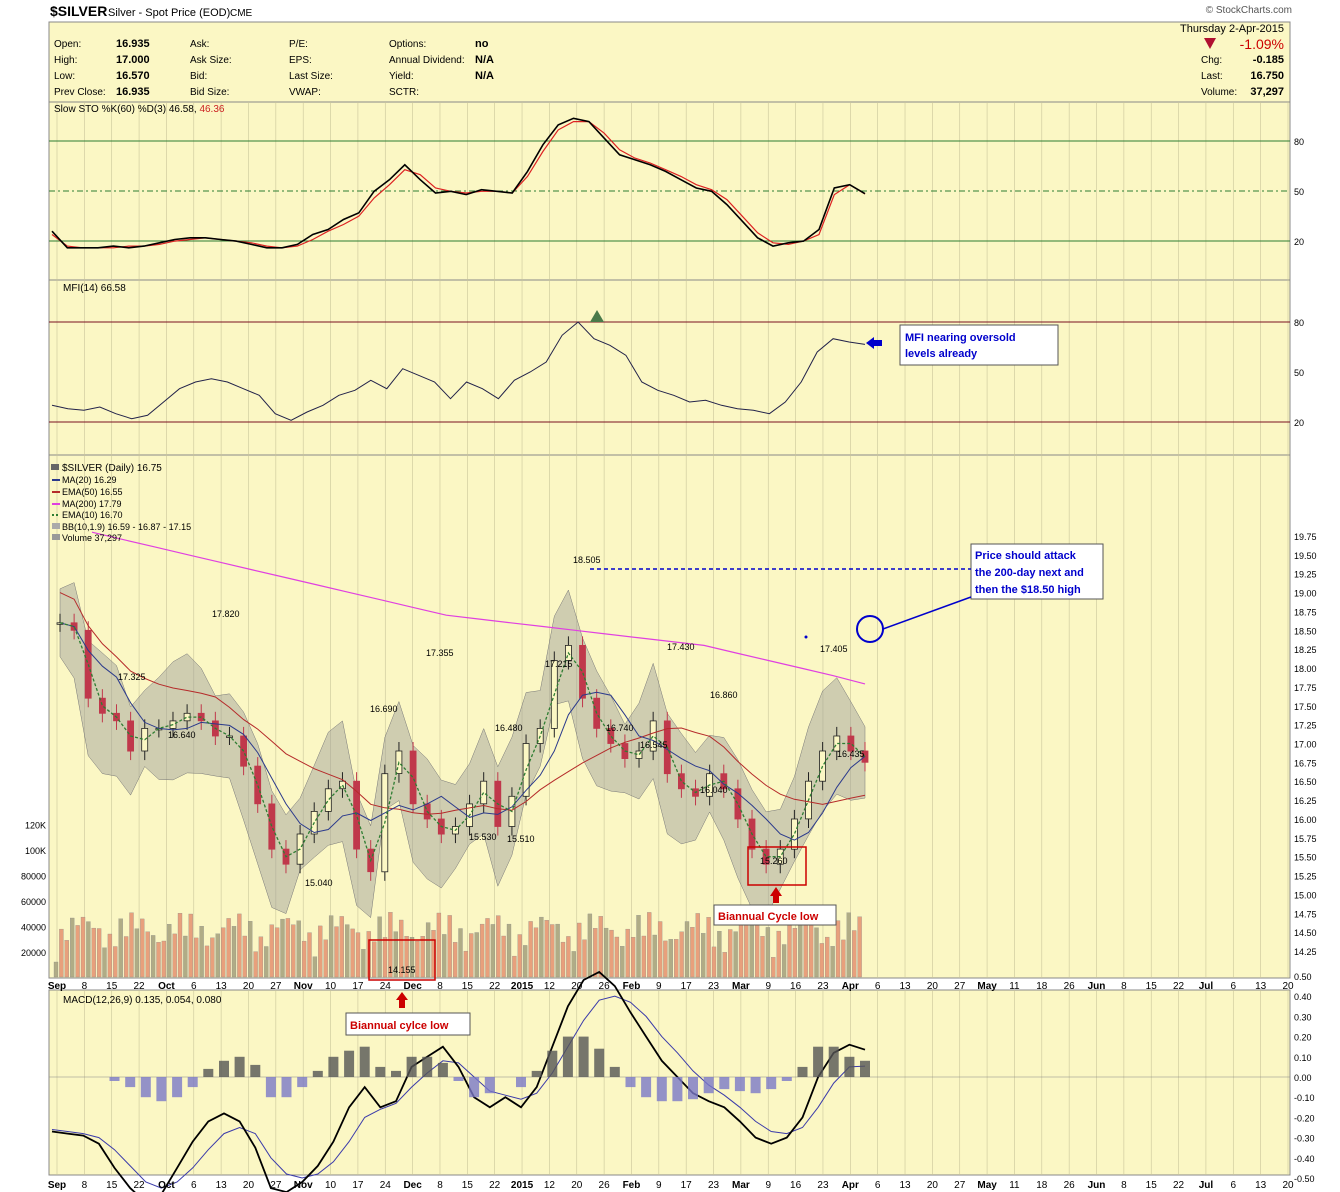  What do you see at coordinates (669, 1082) in the screenshot?
I see `macd-panel` at bounding box center [669, 1082].